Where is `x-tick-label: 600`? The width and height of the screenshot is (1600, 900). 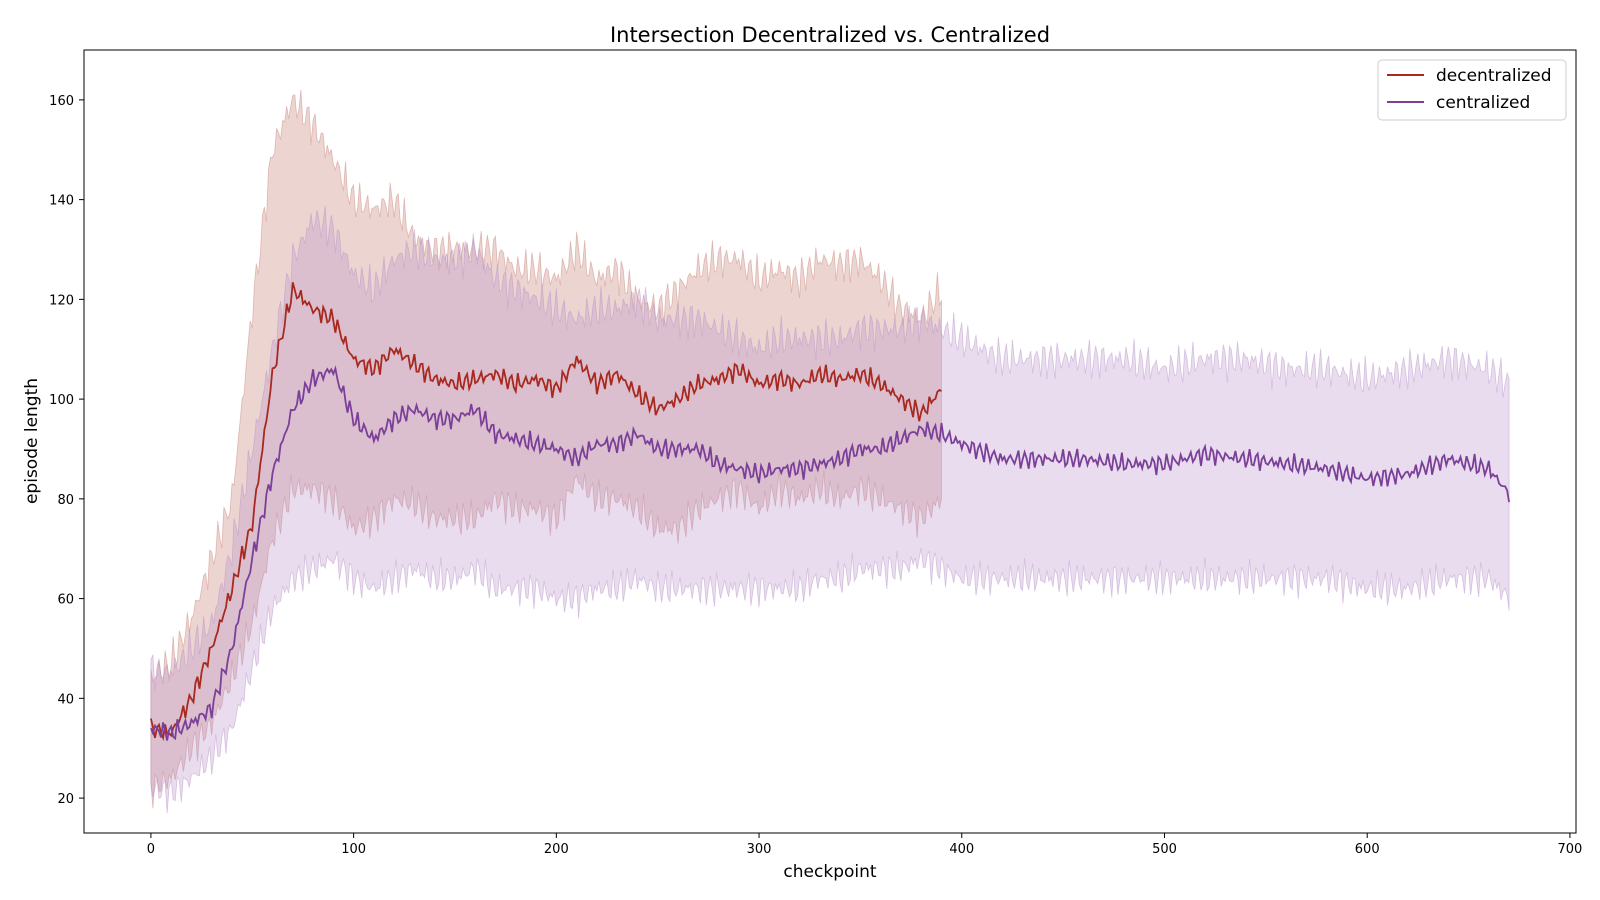 x-tick-label: 600 is located at coordinates (1367, 849).